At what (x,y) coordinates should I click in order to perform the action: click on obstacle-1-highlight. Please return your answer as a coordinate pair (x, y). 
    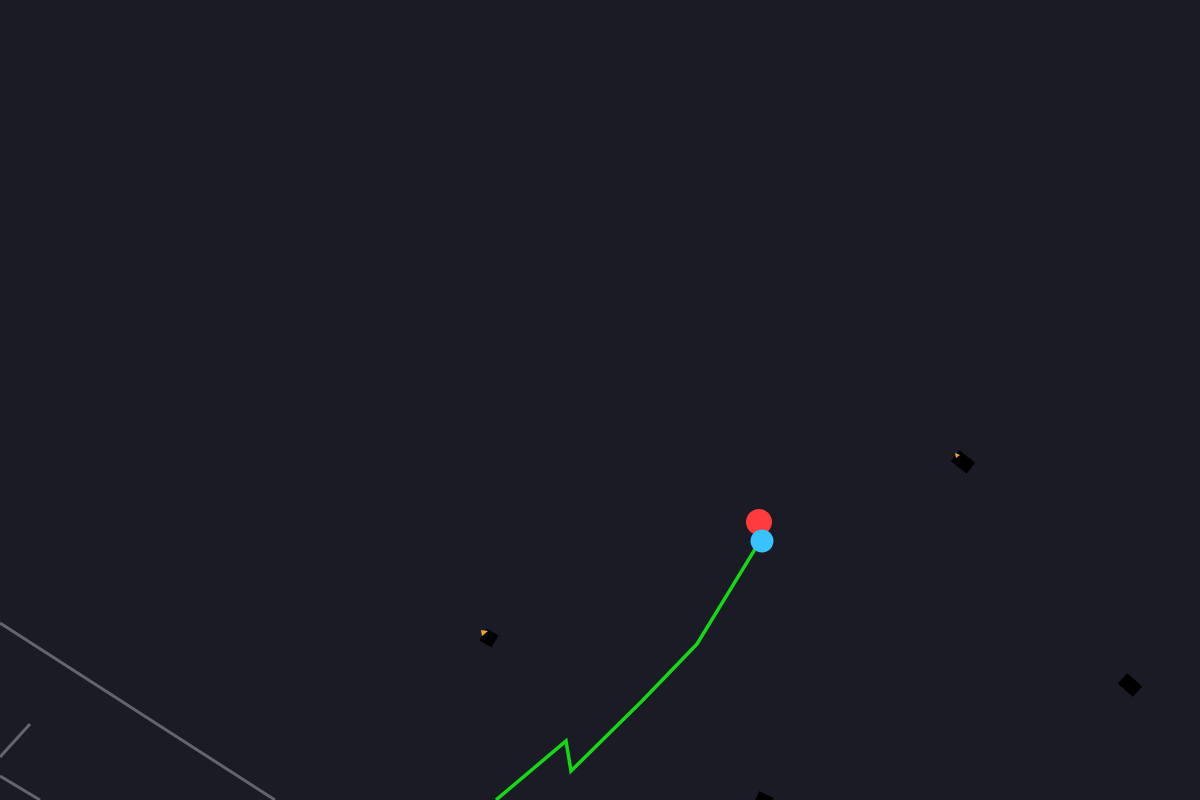
    Looking at the image, I should click on (484, 633).